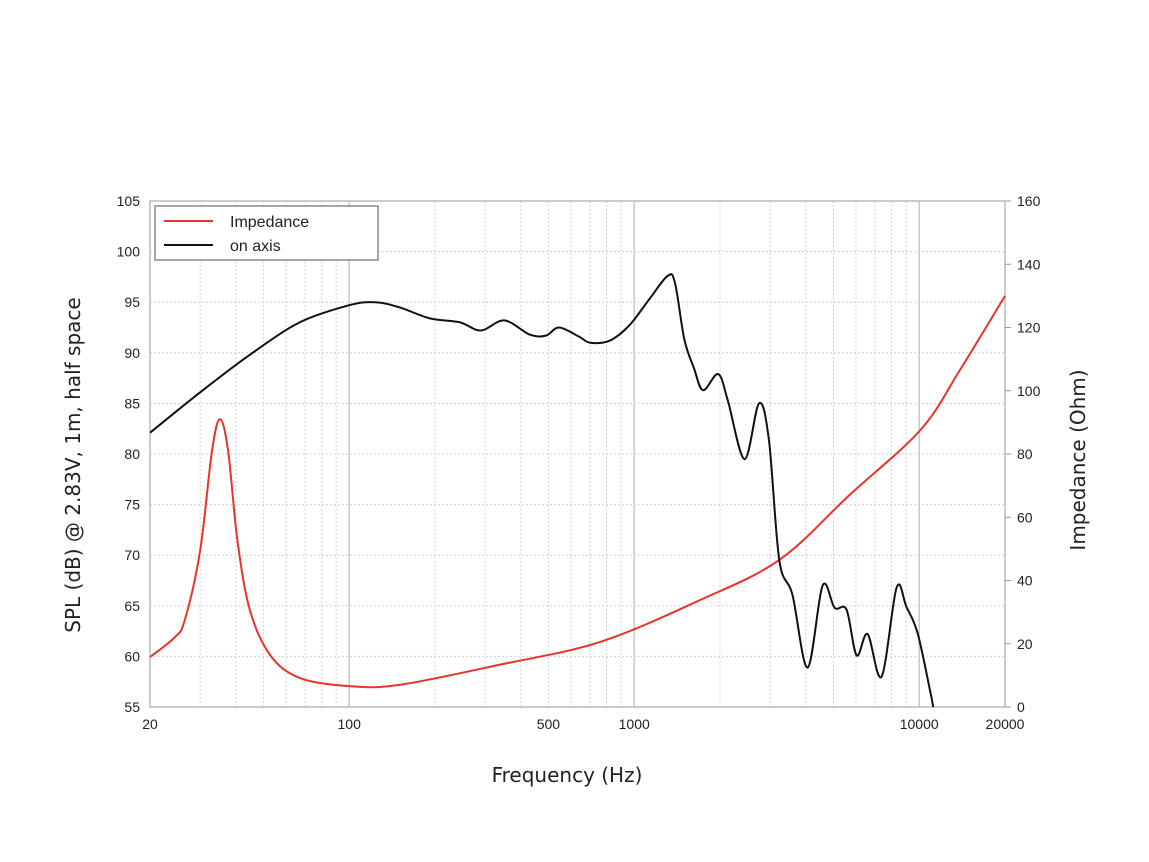  I want to click on legend-box, so click(266, 233).